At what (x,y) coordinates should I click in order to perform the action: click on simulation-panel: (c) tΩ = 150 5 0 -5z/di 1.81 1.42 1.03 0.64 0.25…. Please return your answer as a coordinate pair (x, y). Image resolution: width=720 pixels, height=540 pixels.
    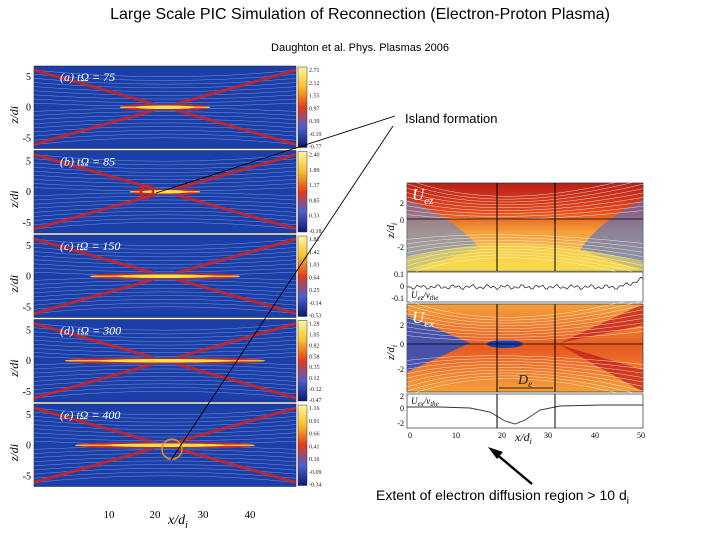
    Looking at the image, I should click on (164, 277).